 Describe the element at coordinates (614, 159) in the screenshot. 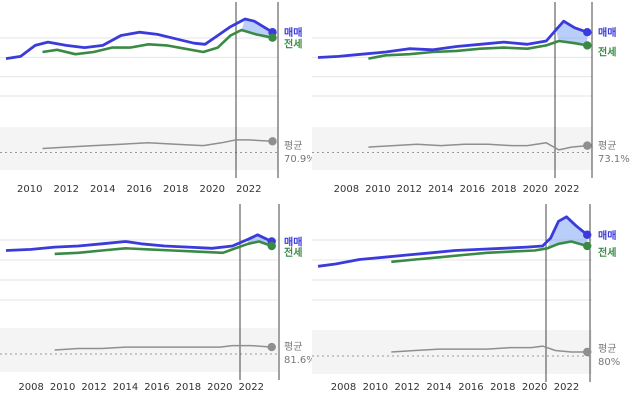

I see `avg-value-label: 73.1%` at that location.